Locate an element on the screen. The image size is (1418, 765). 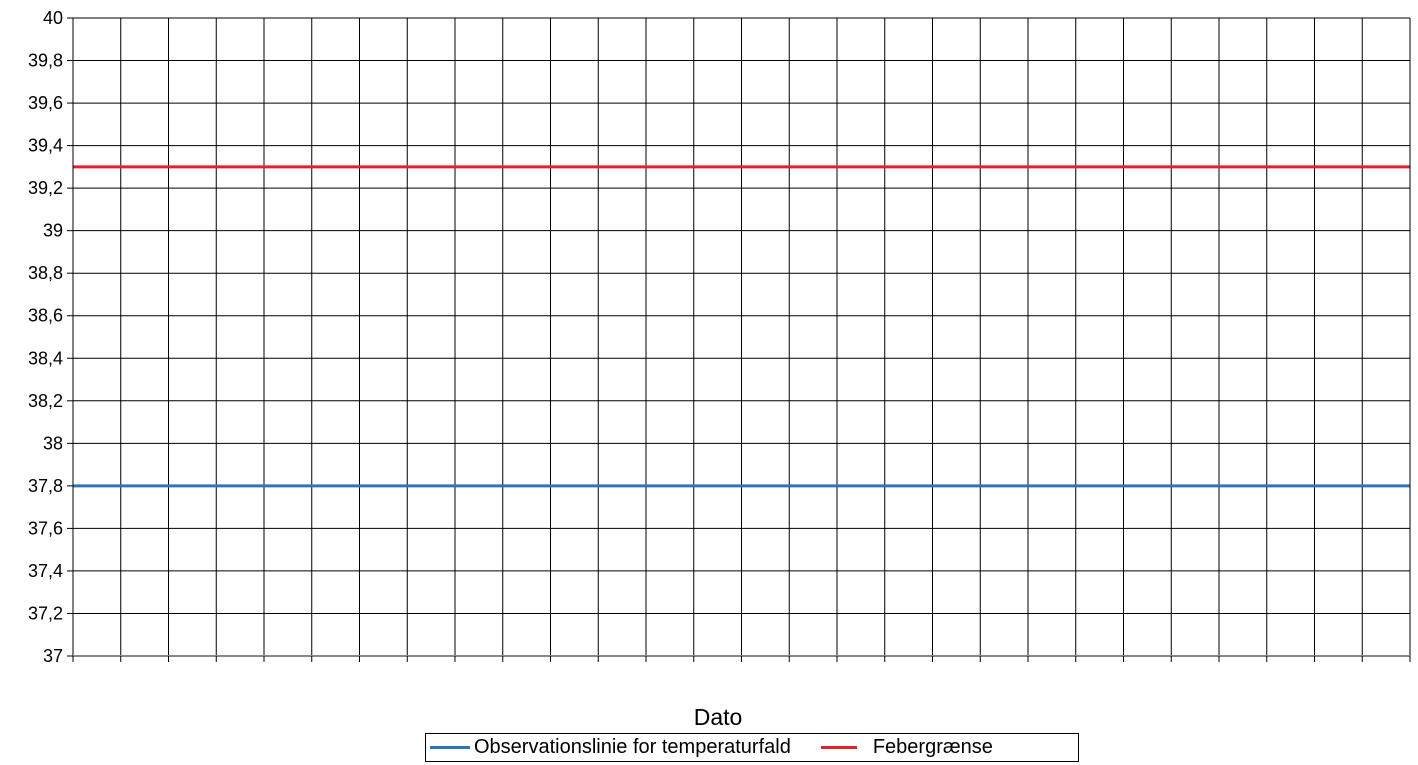
legend-label-observation: Observationslinie for temperaturfald is located at coordinates (632, 747).